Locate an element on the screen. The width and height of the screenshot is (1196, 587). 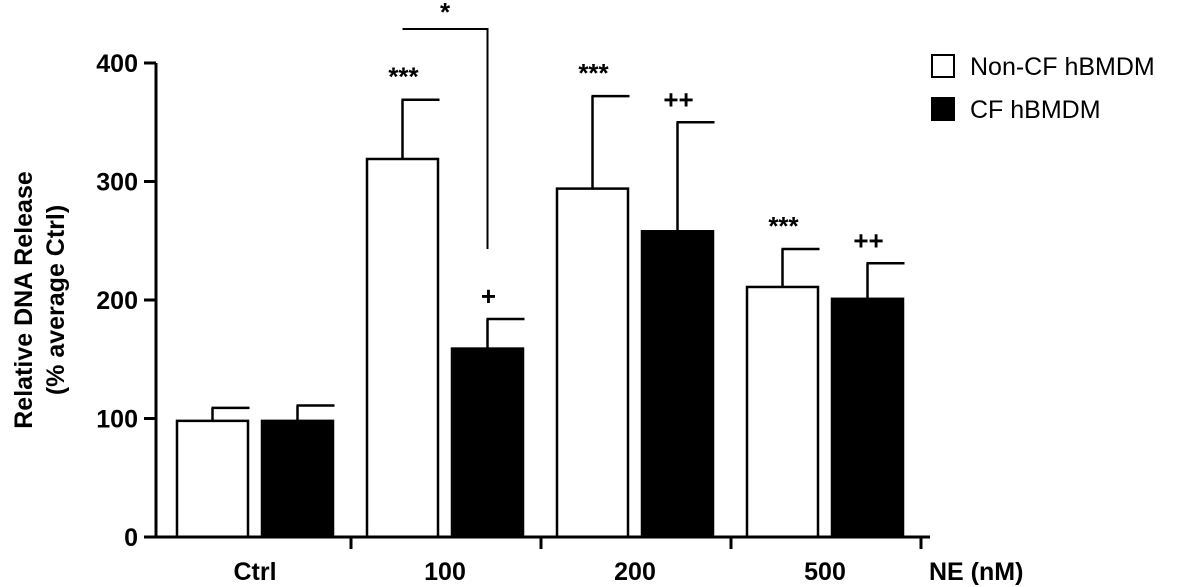
y-axis-title-line2: (% average Ctrl) is located at coordinates (56, 300).